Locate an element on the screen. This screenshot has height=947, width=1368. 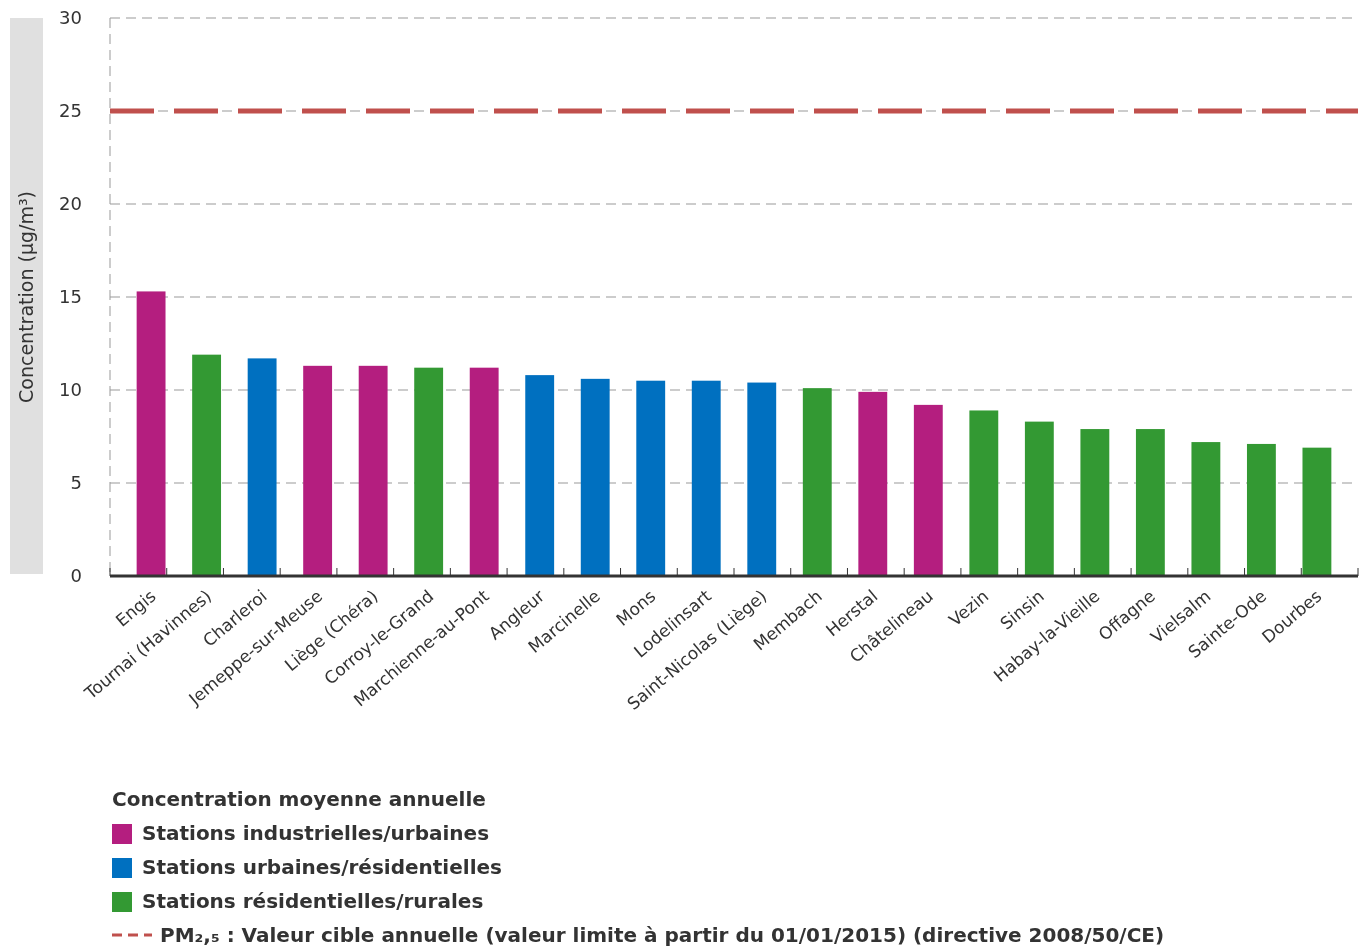
y-tick-label: 15 is located at coordinates (70, 297).